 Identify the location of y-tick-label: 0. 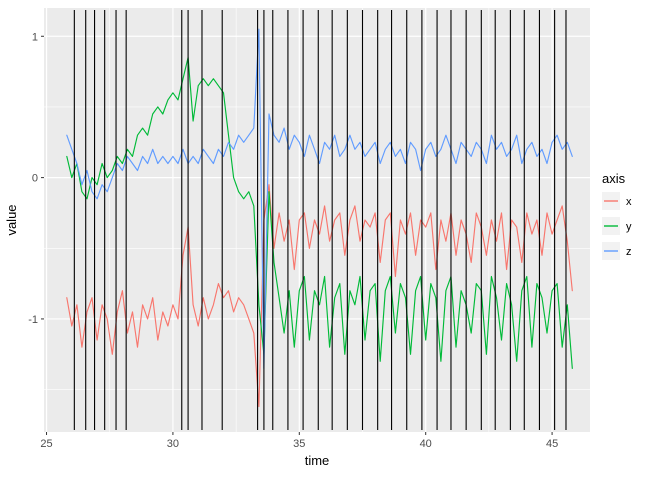
(35, 179).